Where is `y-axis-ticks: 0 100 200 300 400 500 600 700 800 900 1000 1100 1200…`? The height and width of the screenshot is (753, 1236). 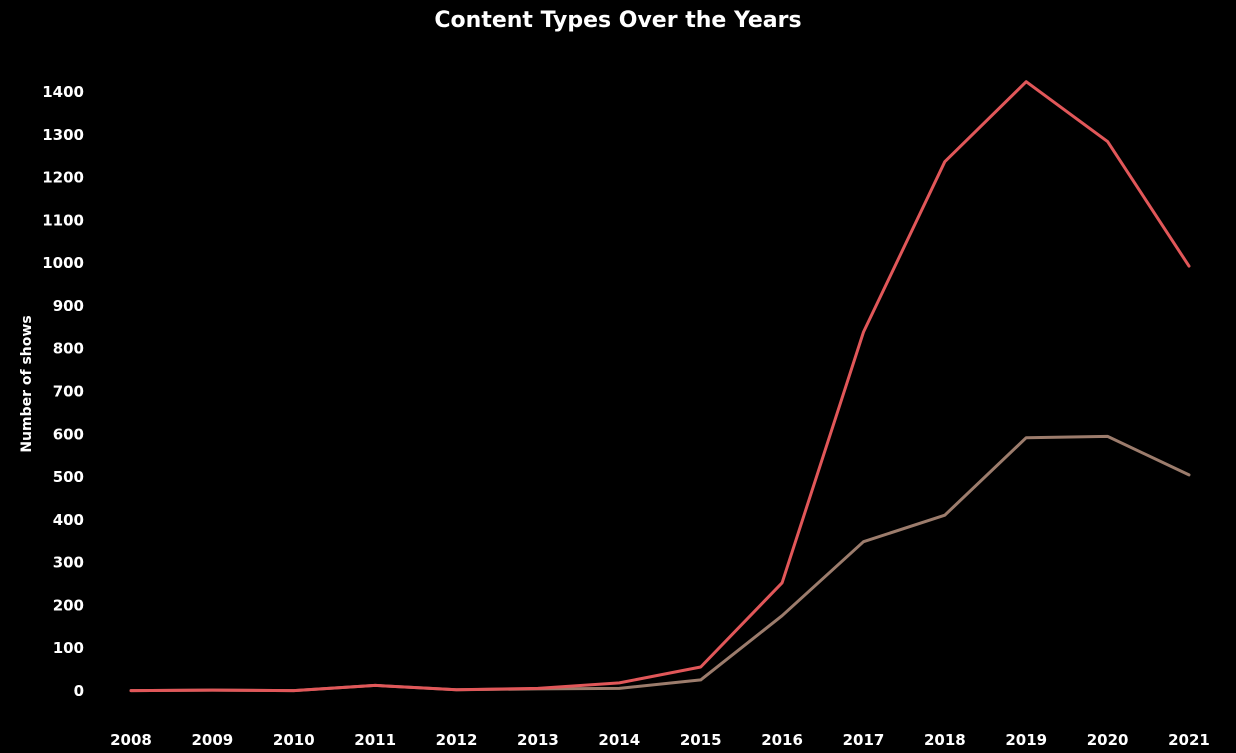 y-axis-ticks: 0 100 200 300 400 500 600 700 800 900 1000 1100 1200… is located at coordinates (63, 391).